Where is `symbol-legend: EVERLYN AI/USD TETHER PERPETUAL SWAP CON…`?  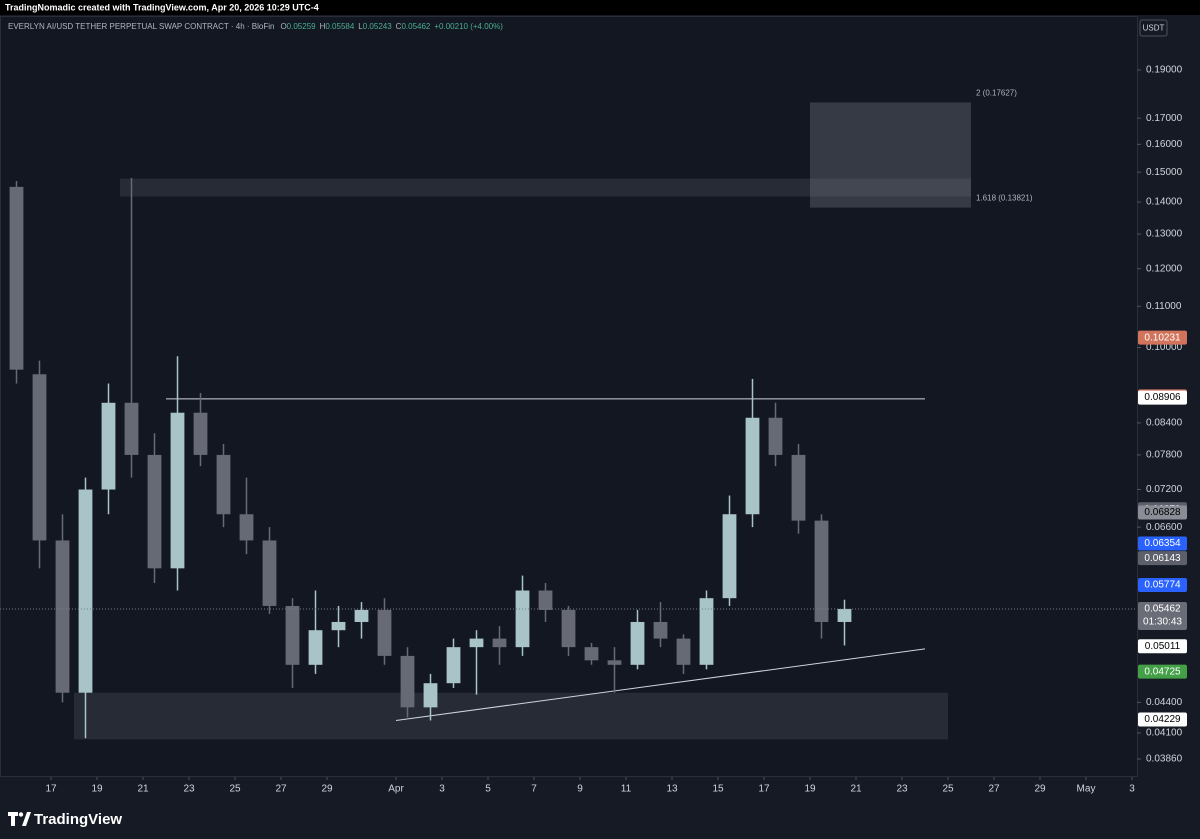
symbol-legend: EVERLYN AI/USD TETHER PERPETUAL SWAP CON… is located at coordinates (255, 26).